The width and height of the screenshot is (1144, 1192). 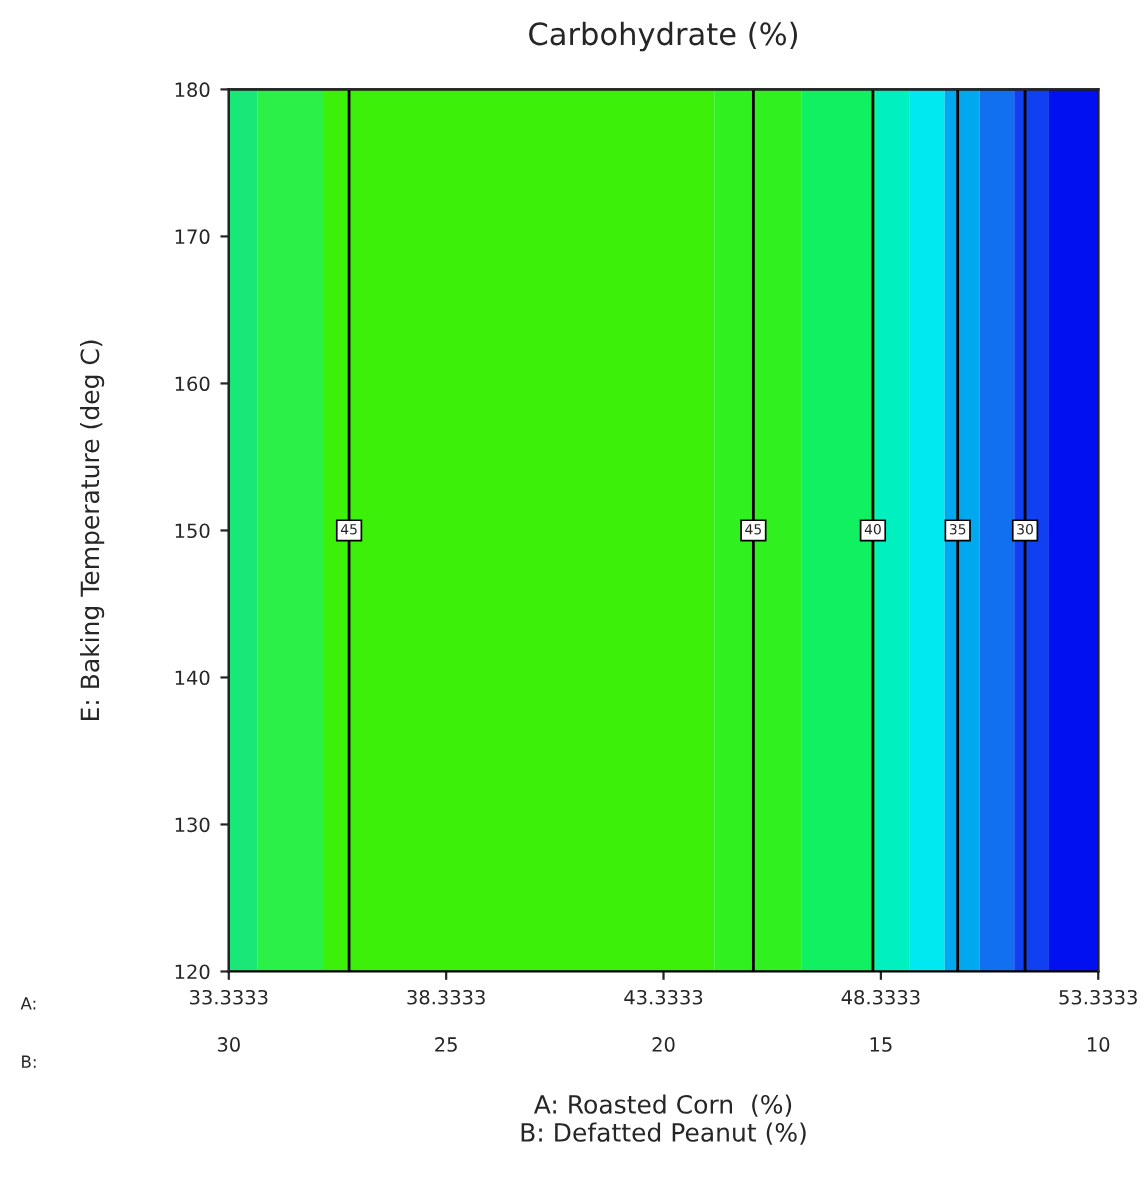 I want to click on y-tick-label: 130, so click(x=192, y=825).